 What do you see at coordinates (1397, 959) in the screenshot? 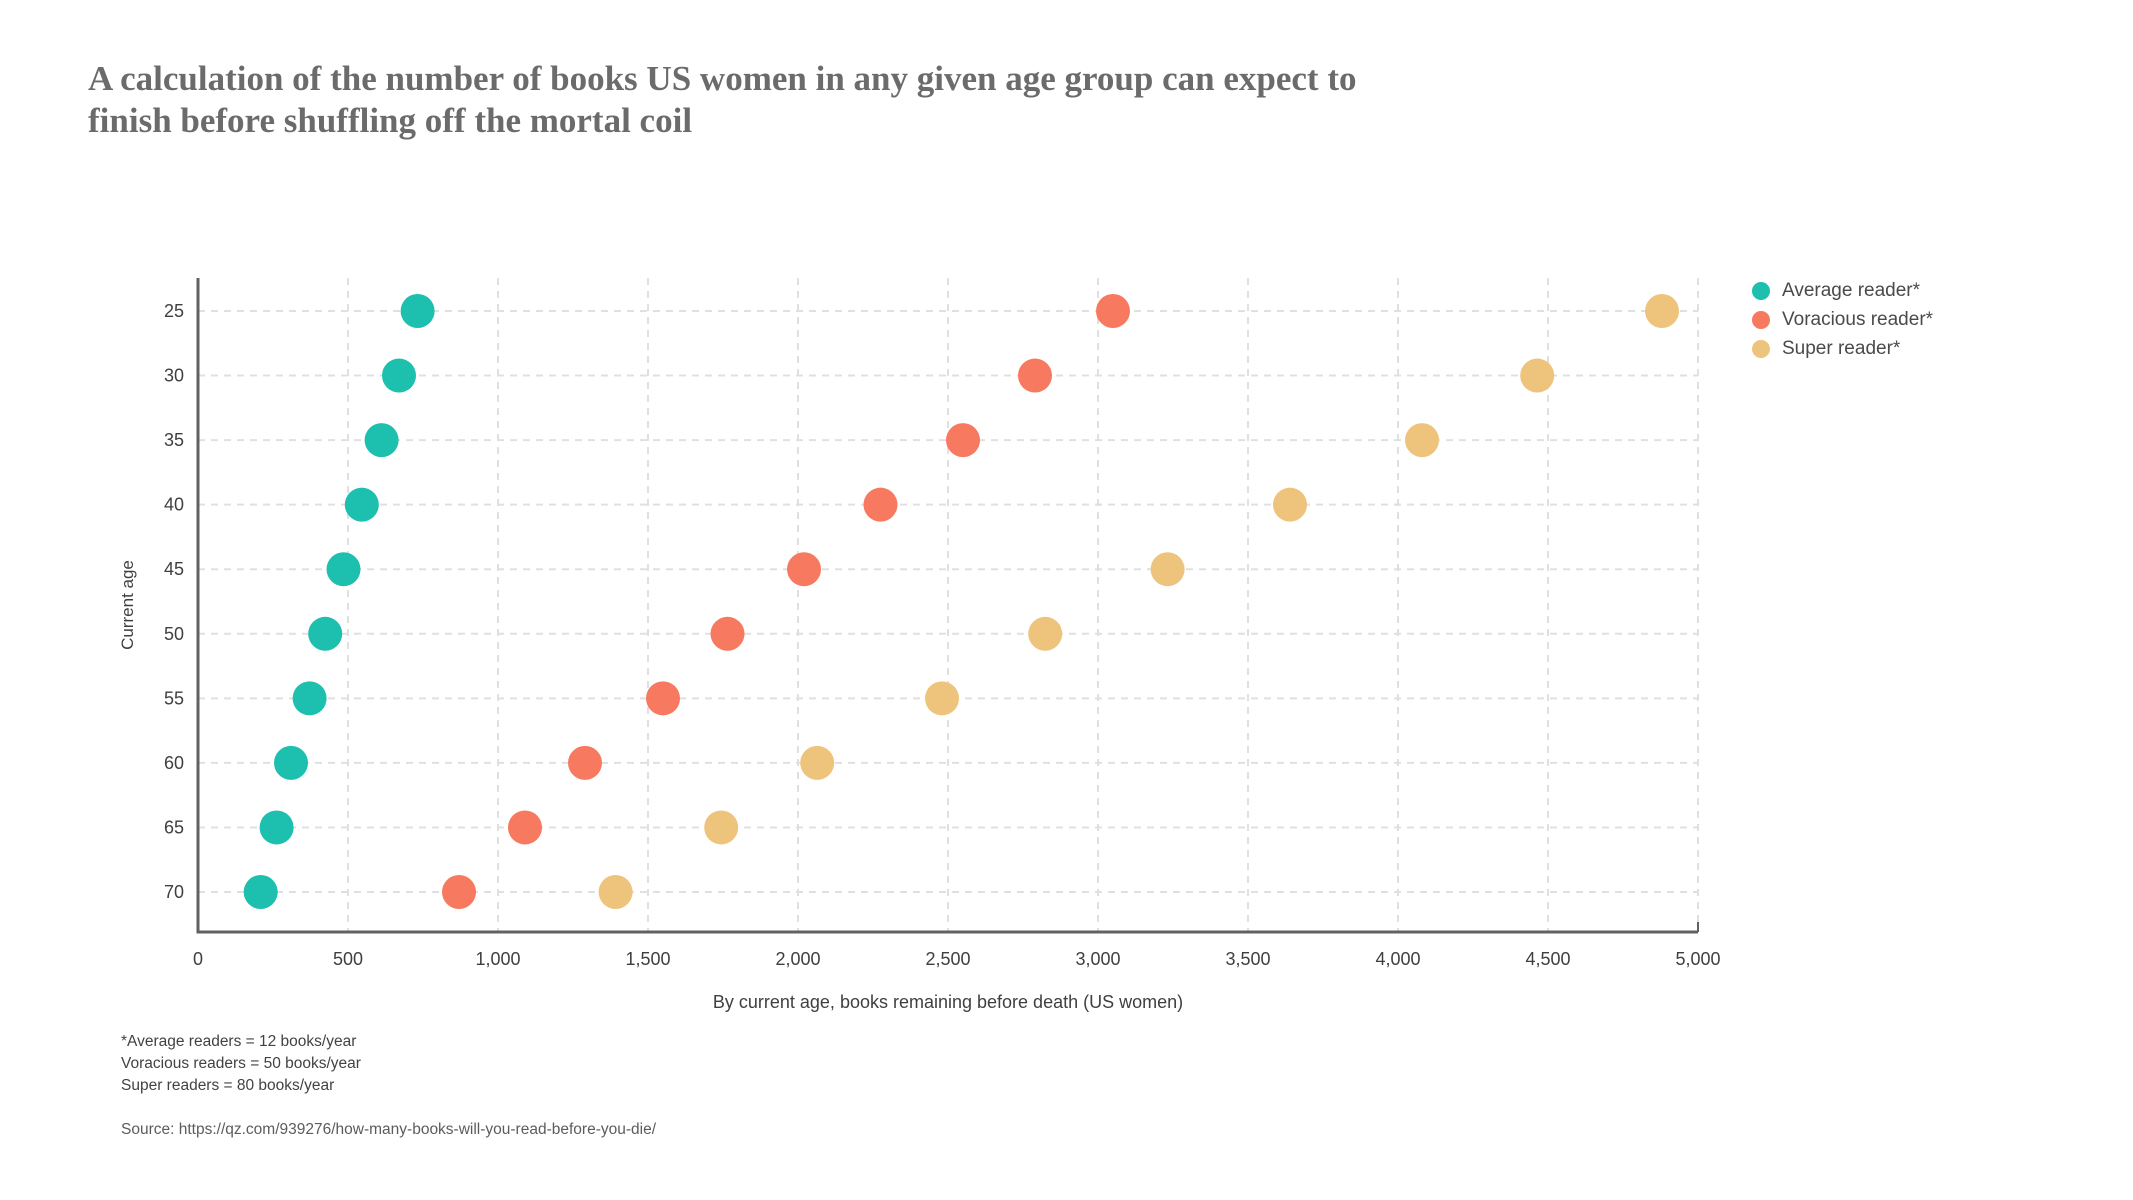
I see `x-tick-label: 4,000` at bounding box center [1397, 959].